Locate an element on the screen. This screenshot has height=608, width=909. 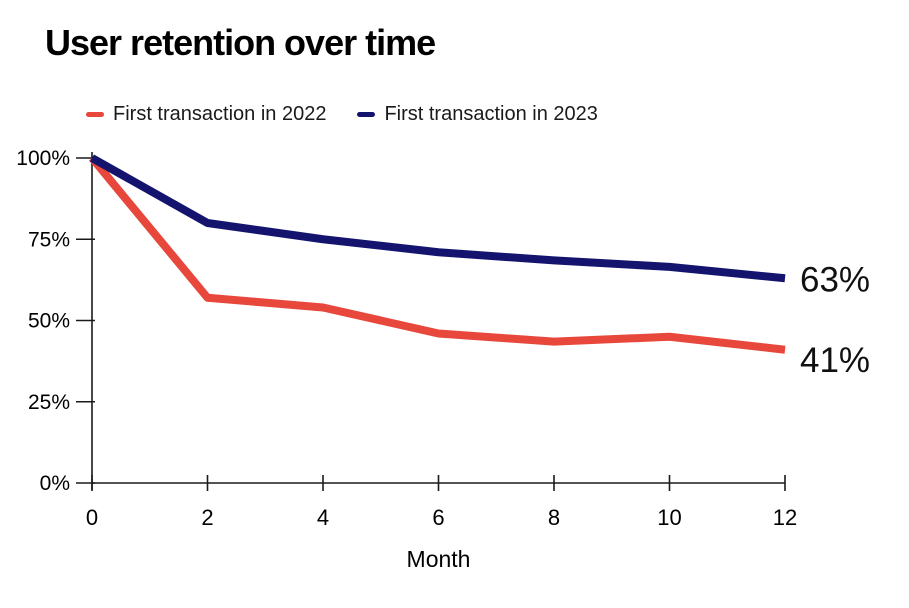
x-tick-label: 6 is located at coordinates (438, 517).